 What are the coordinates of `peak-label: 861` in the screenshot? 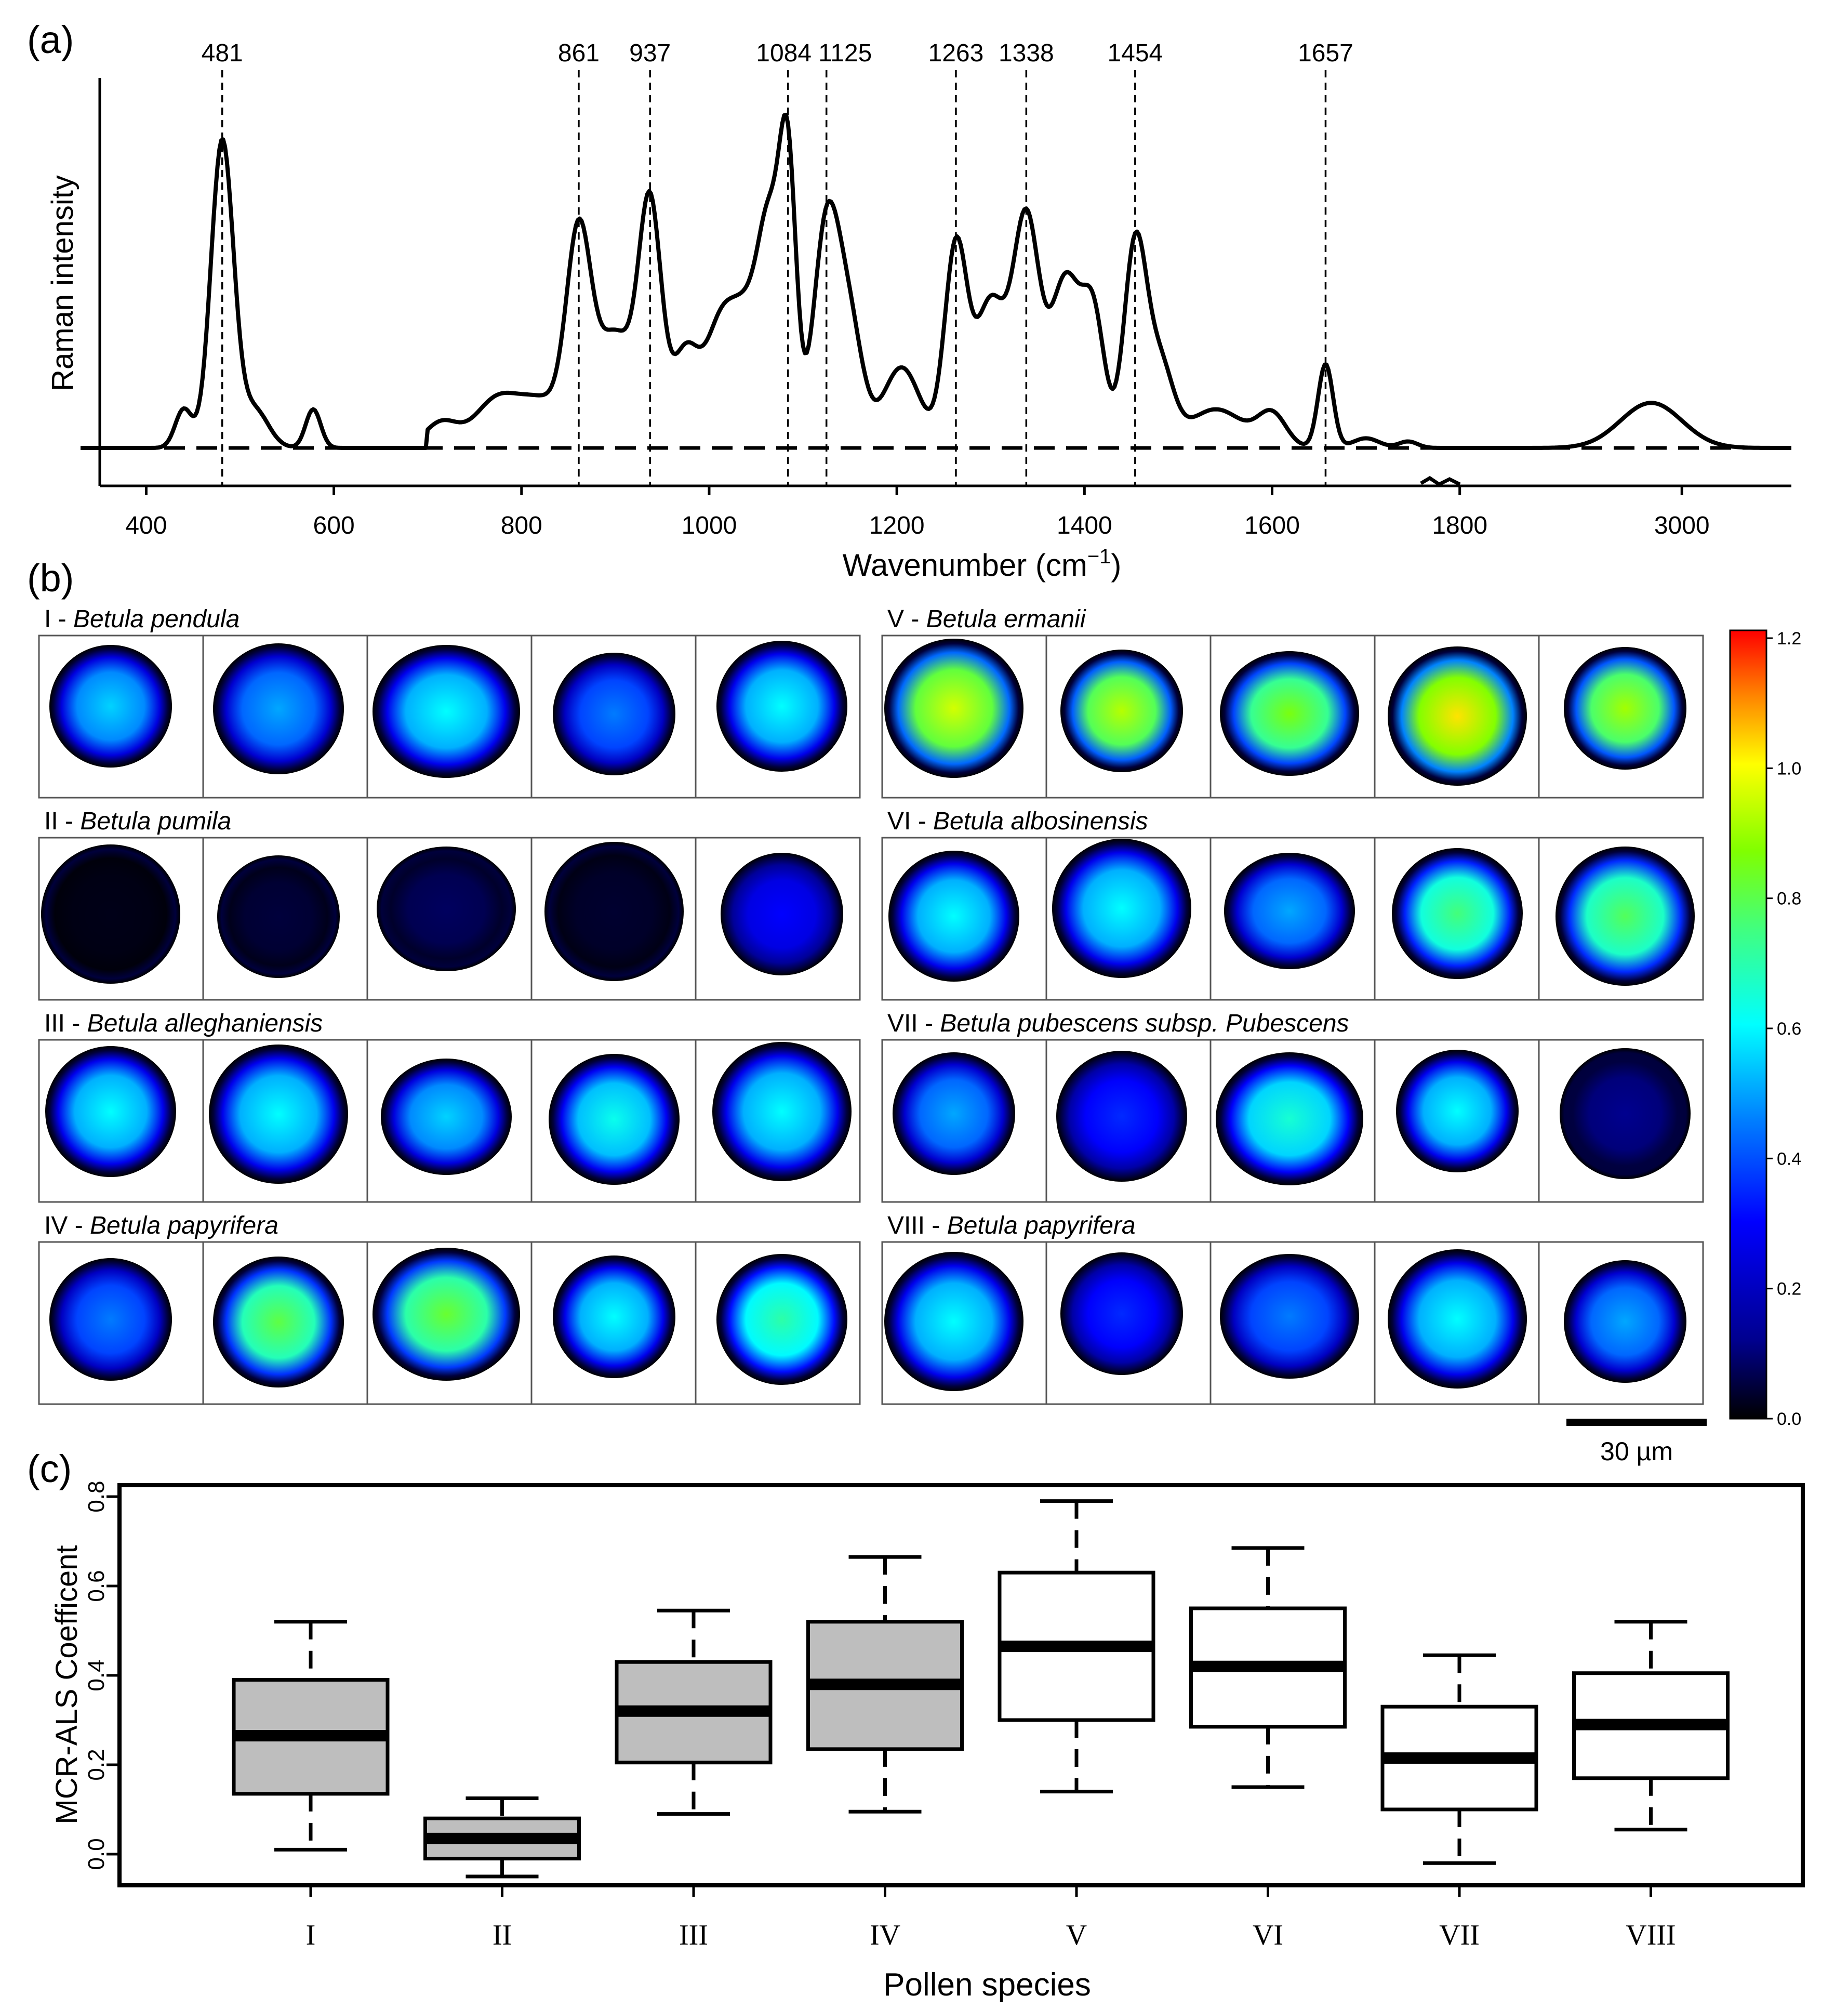 It's located at (579, 53).